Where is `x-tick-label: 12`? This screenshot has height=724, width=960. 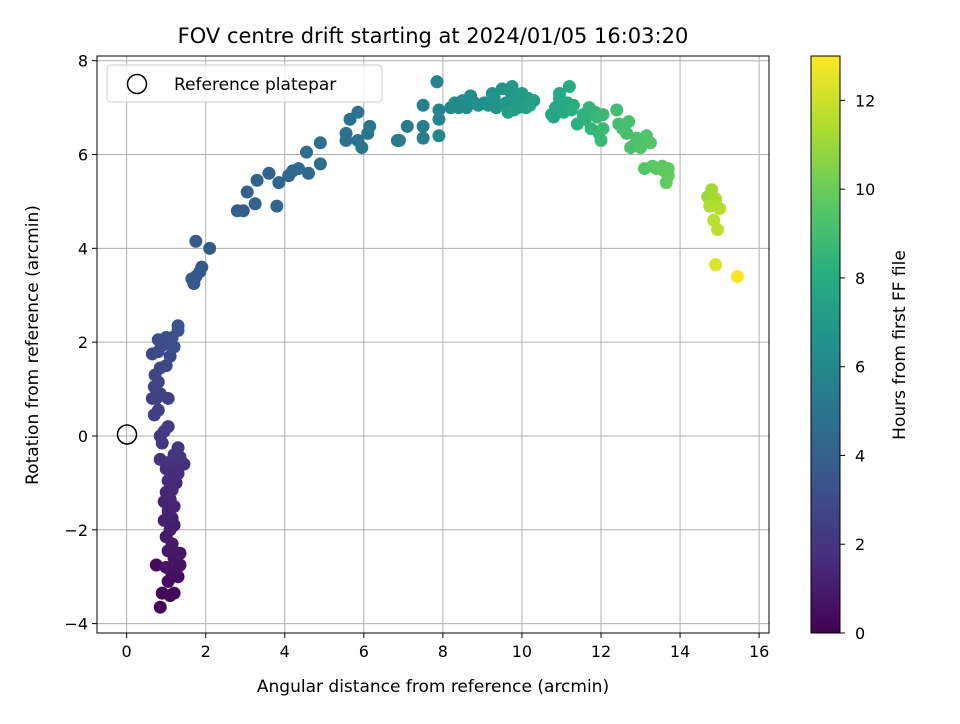
x-tick-label: 12 is located at coordinates (601, 651).